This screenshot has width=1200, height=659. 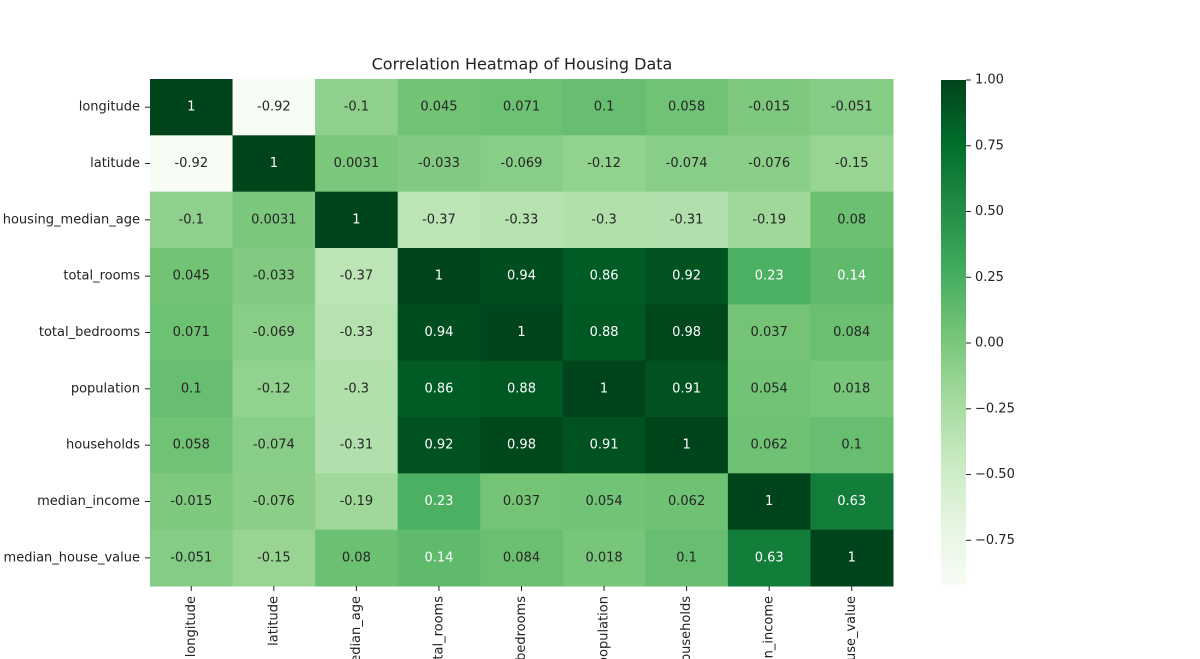 I want to click on colorbar-tick-label: 0.00, so click(x=989, y=343).